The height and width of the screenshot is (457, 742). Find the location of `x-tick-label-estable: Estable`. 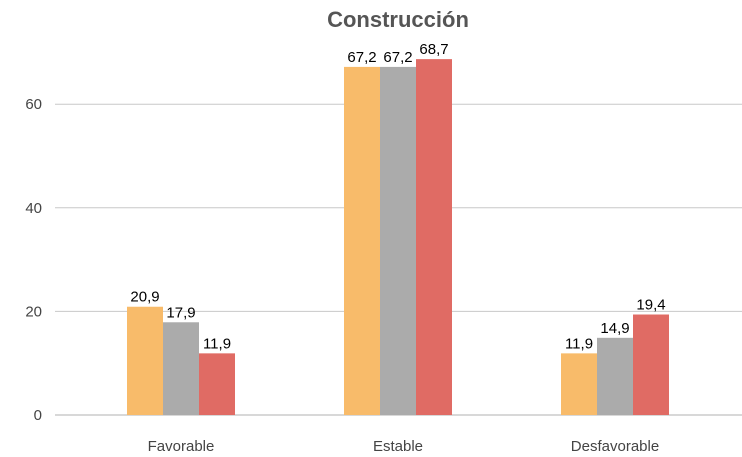

x-tick-label-estable: Estable is located at coordinates (398, 446).